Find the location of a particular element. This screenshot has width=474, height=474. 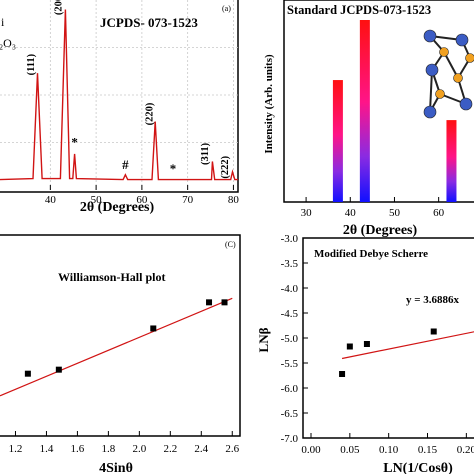

panel-a-peak-label: (220) is located at coordinates (149, 113).